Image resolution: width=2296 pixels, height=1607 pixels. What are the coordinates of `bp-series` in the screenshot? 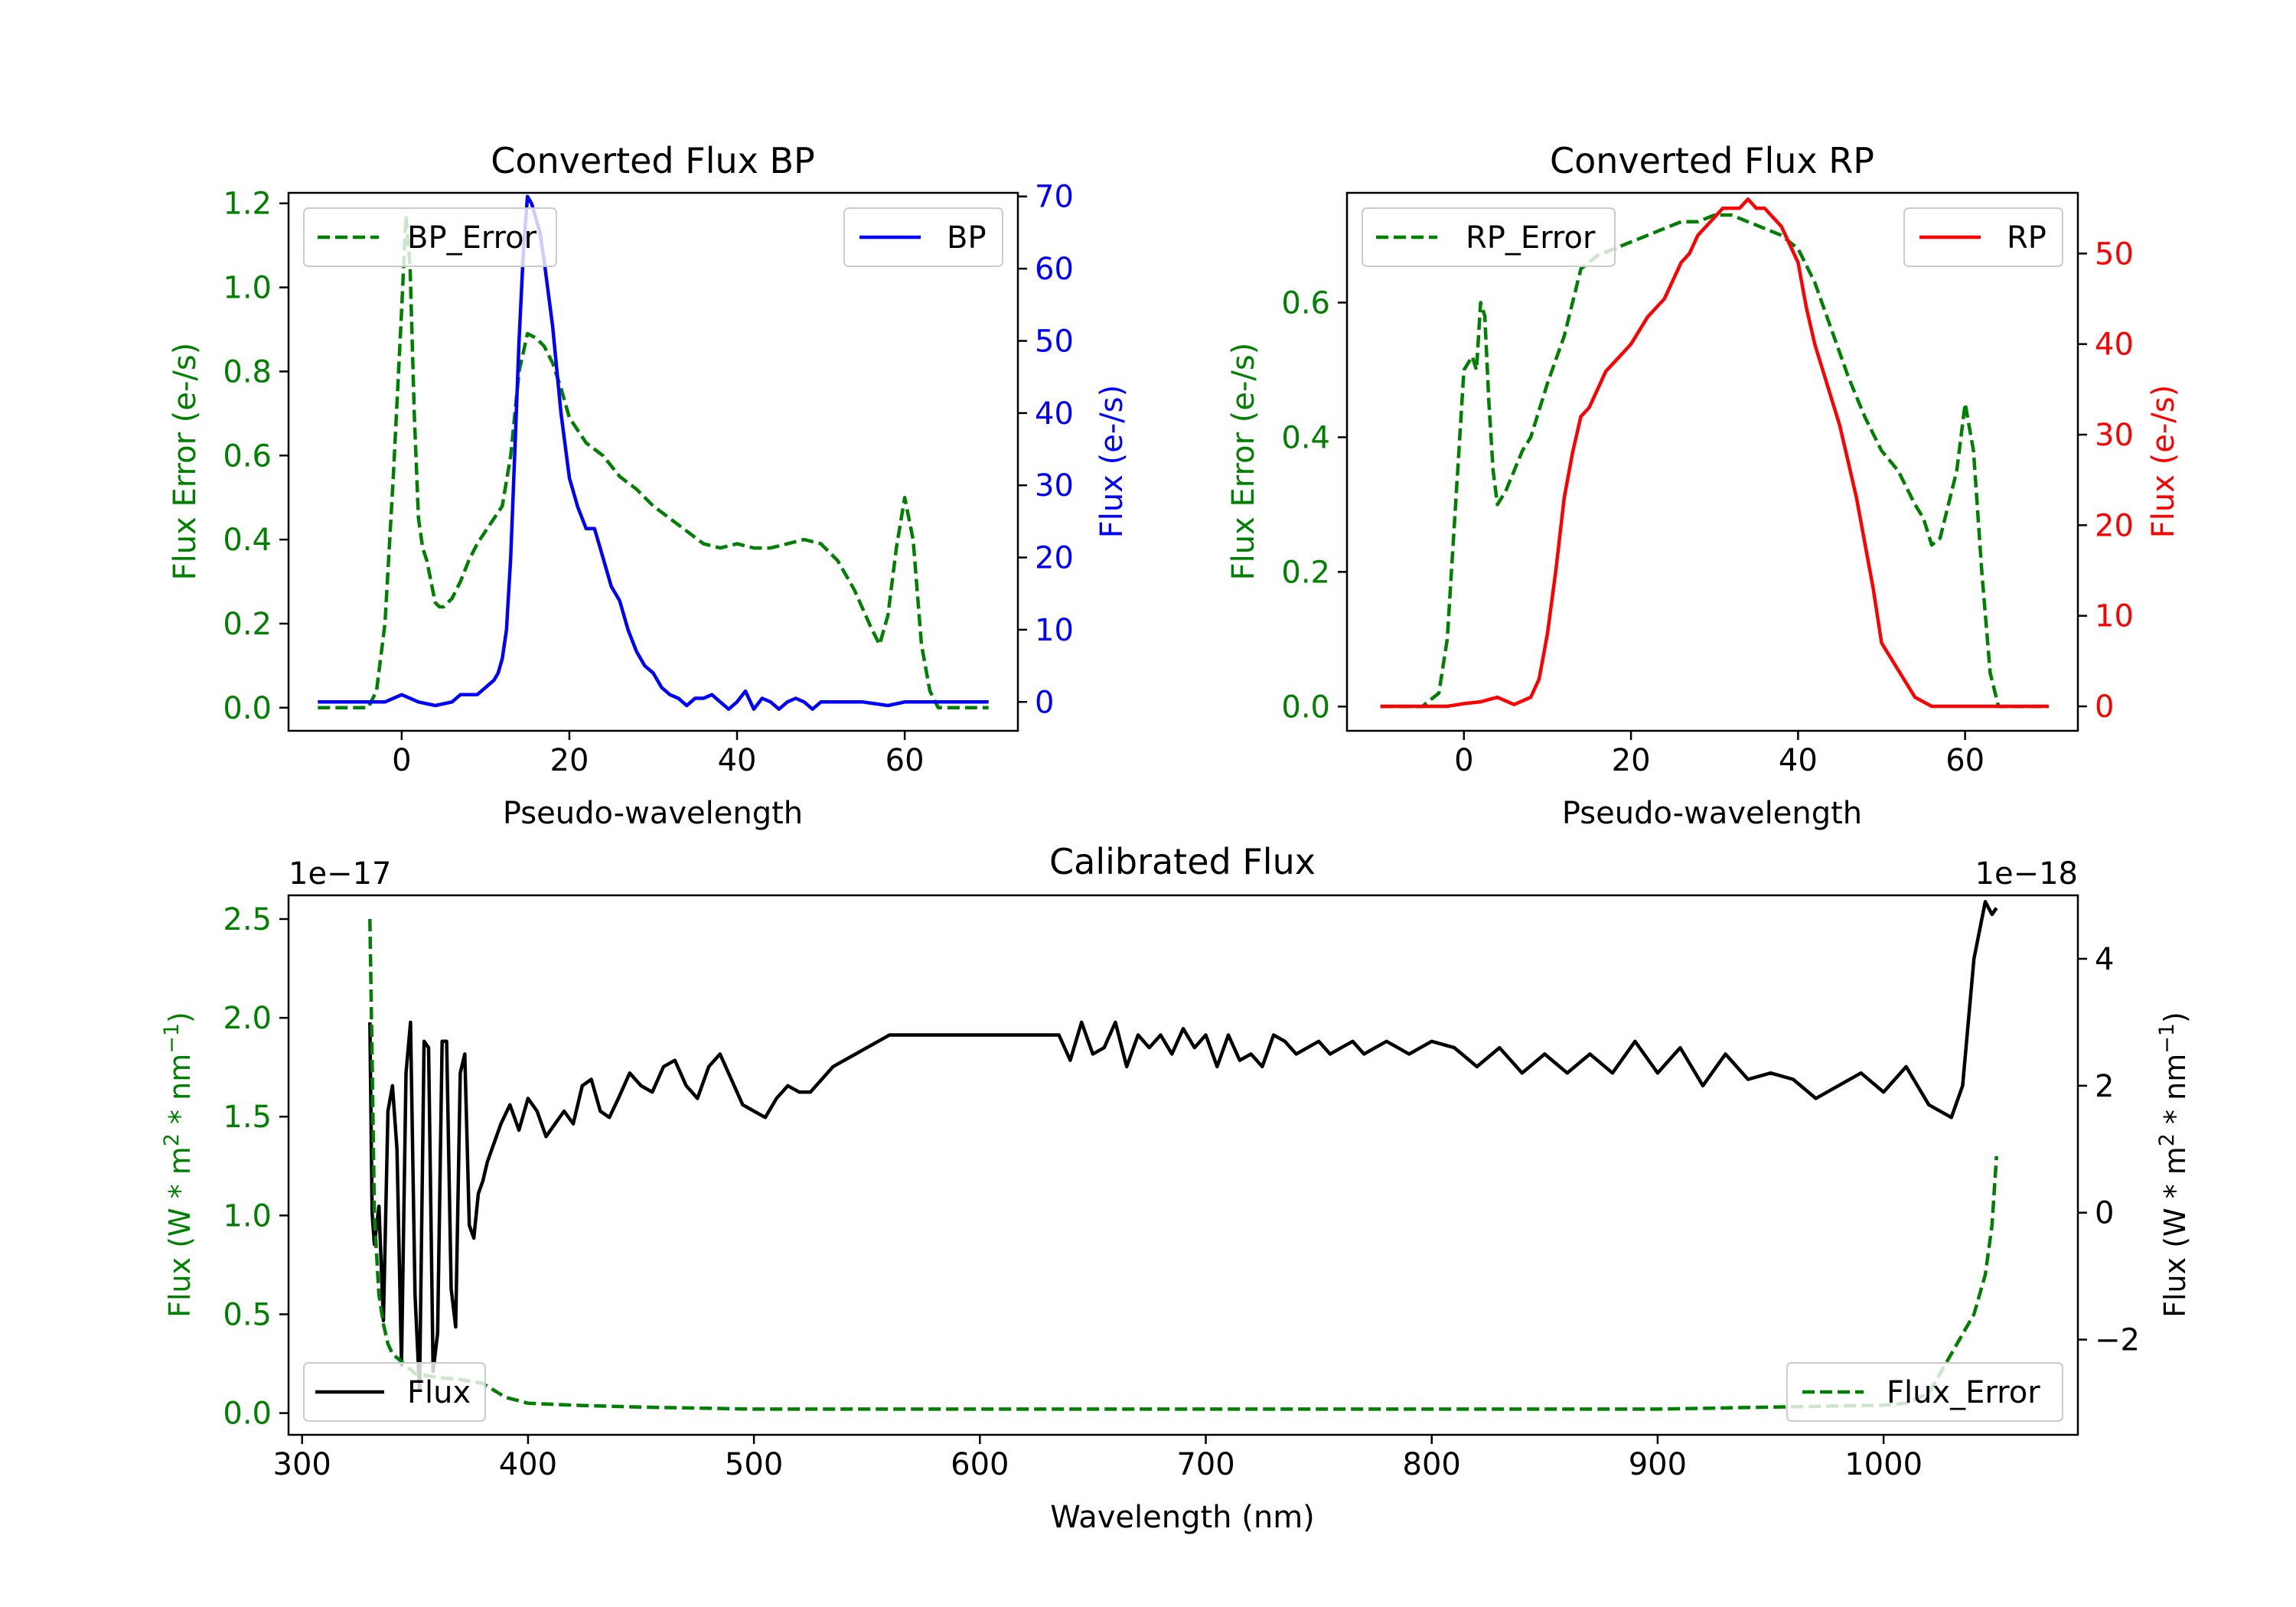 It's located at (653, 452).